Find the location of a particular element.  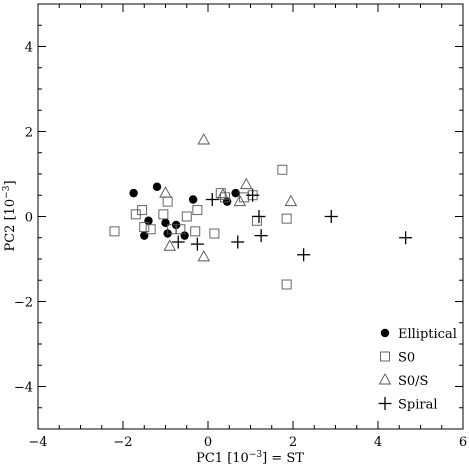

legend-label-s0-s: S0/S is located at coordinates (413, 381).